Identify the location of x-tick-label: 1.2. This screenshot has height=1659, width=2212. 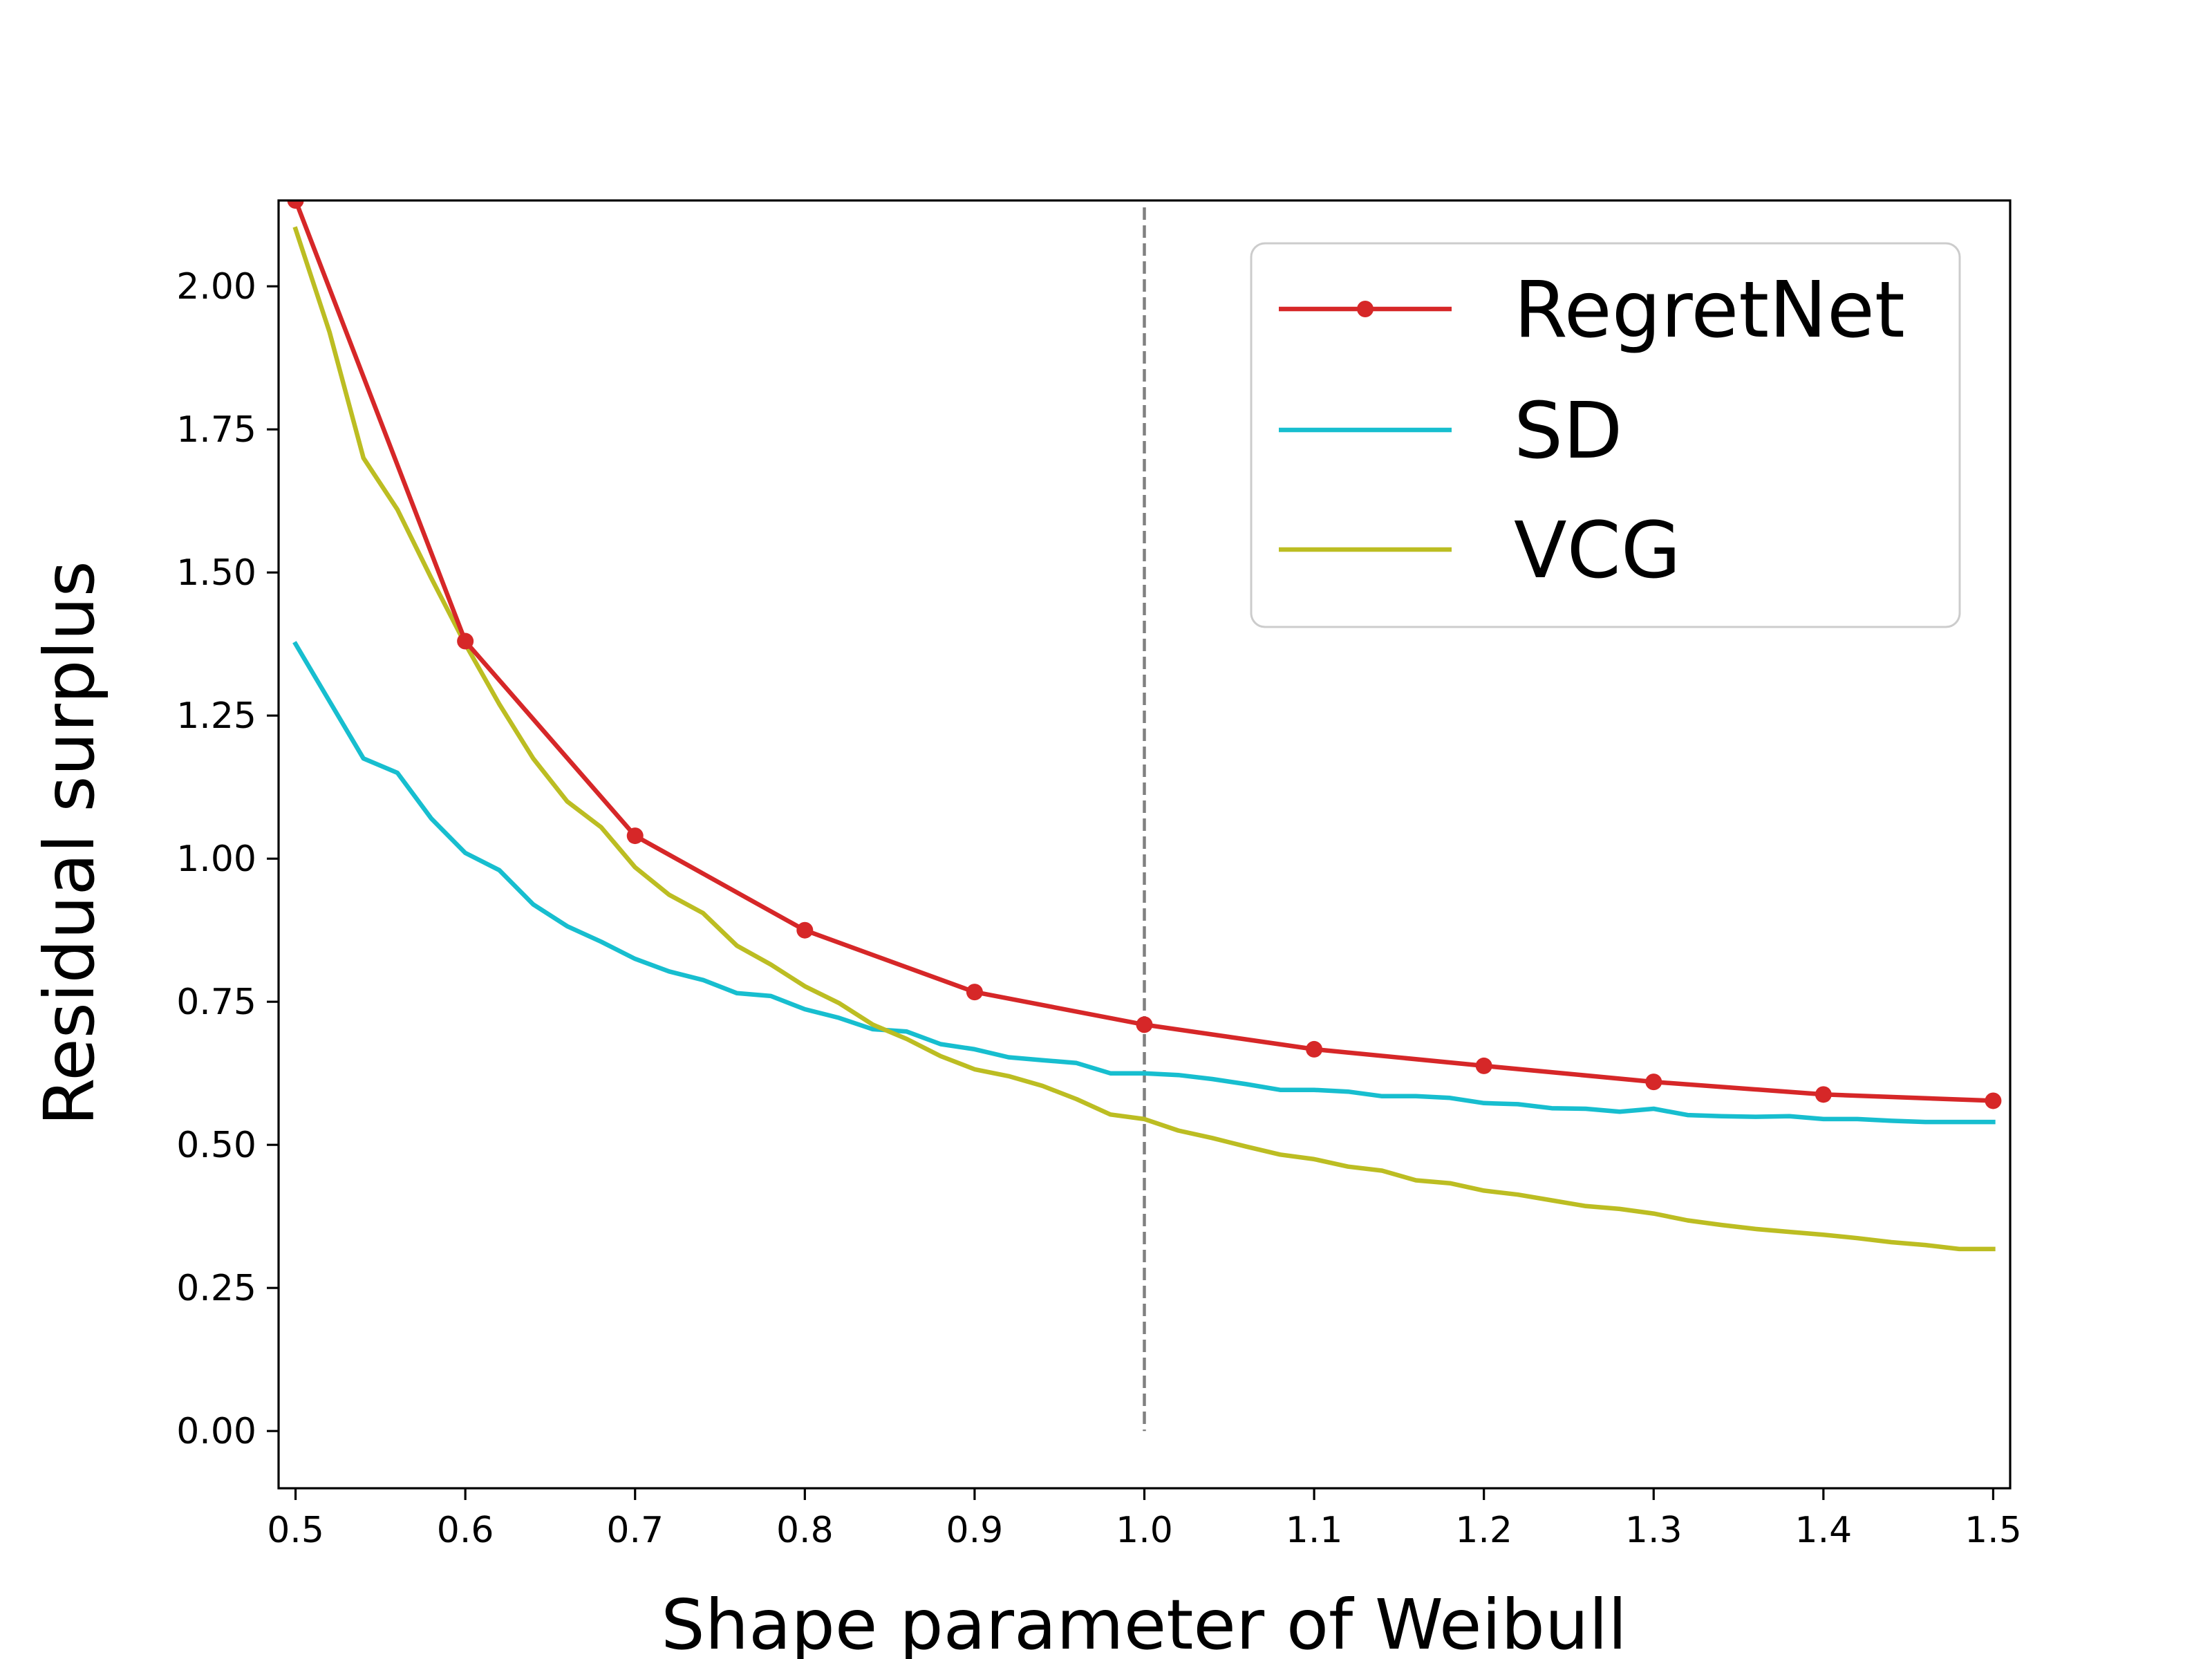
(1483, 1530).